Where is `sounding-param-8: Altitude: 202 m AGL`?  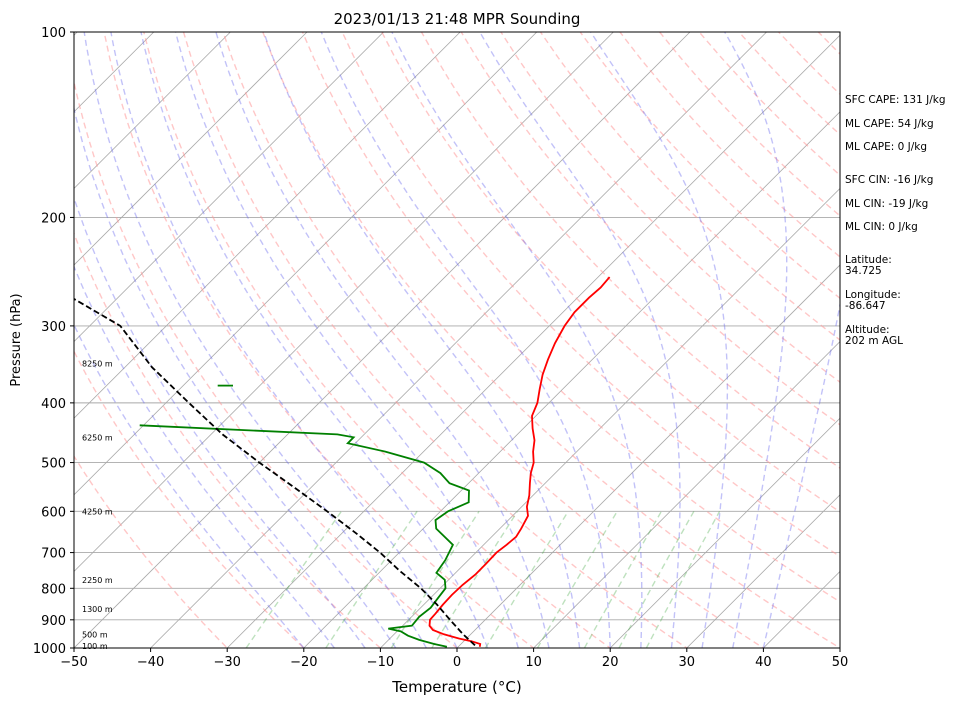
sounding-param-8: Altitude: 202 m AGL is located at coordinates (874, 335).